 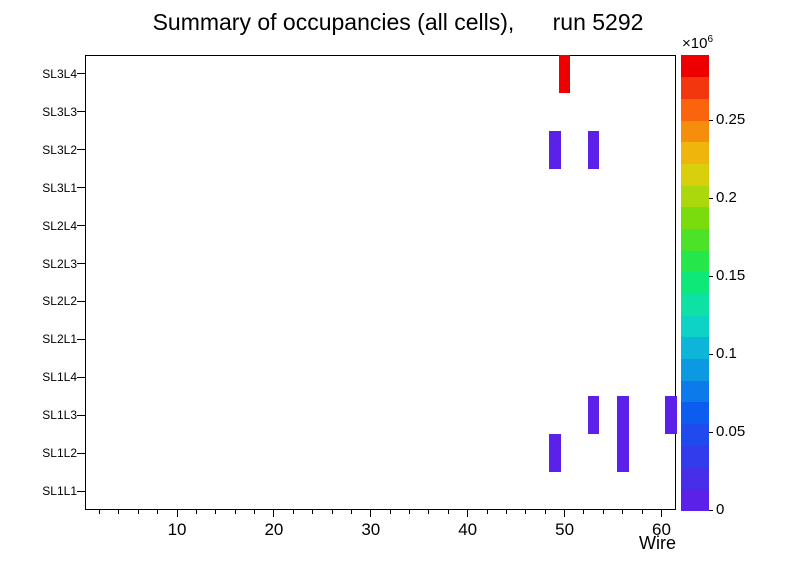 What do you see at coordinates (59, 111) in the screenshot?
I see `y-axis-label: SL3L3` at bounding box center [59, 111].